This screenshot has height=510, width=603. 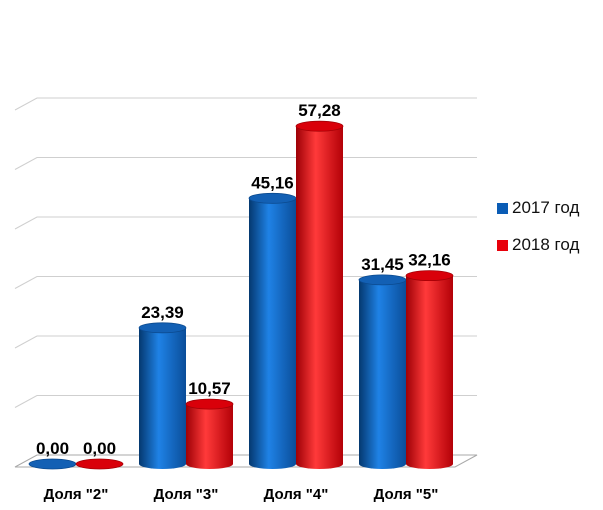 I want to click on x-tick-label: Доля "4", so click(x=296, y=494).